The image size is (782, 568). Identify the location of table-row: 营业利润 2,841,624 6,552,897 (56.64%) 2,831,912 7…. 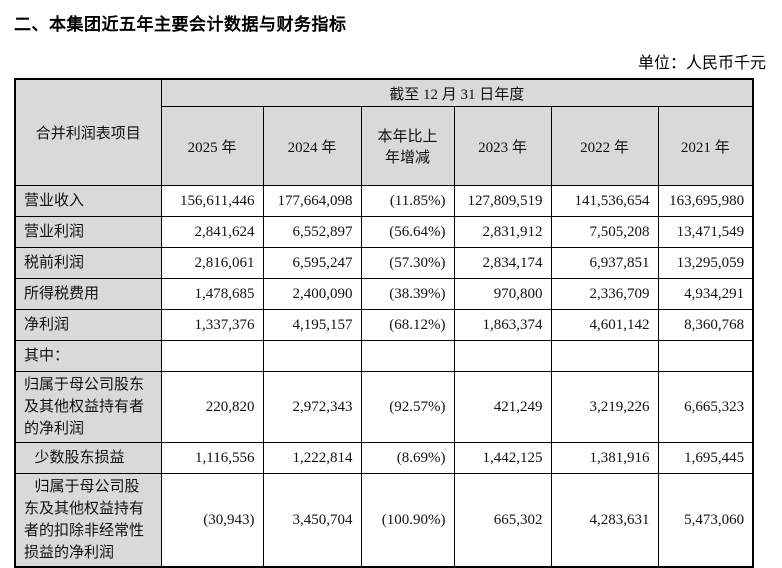
(384, 232).